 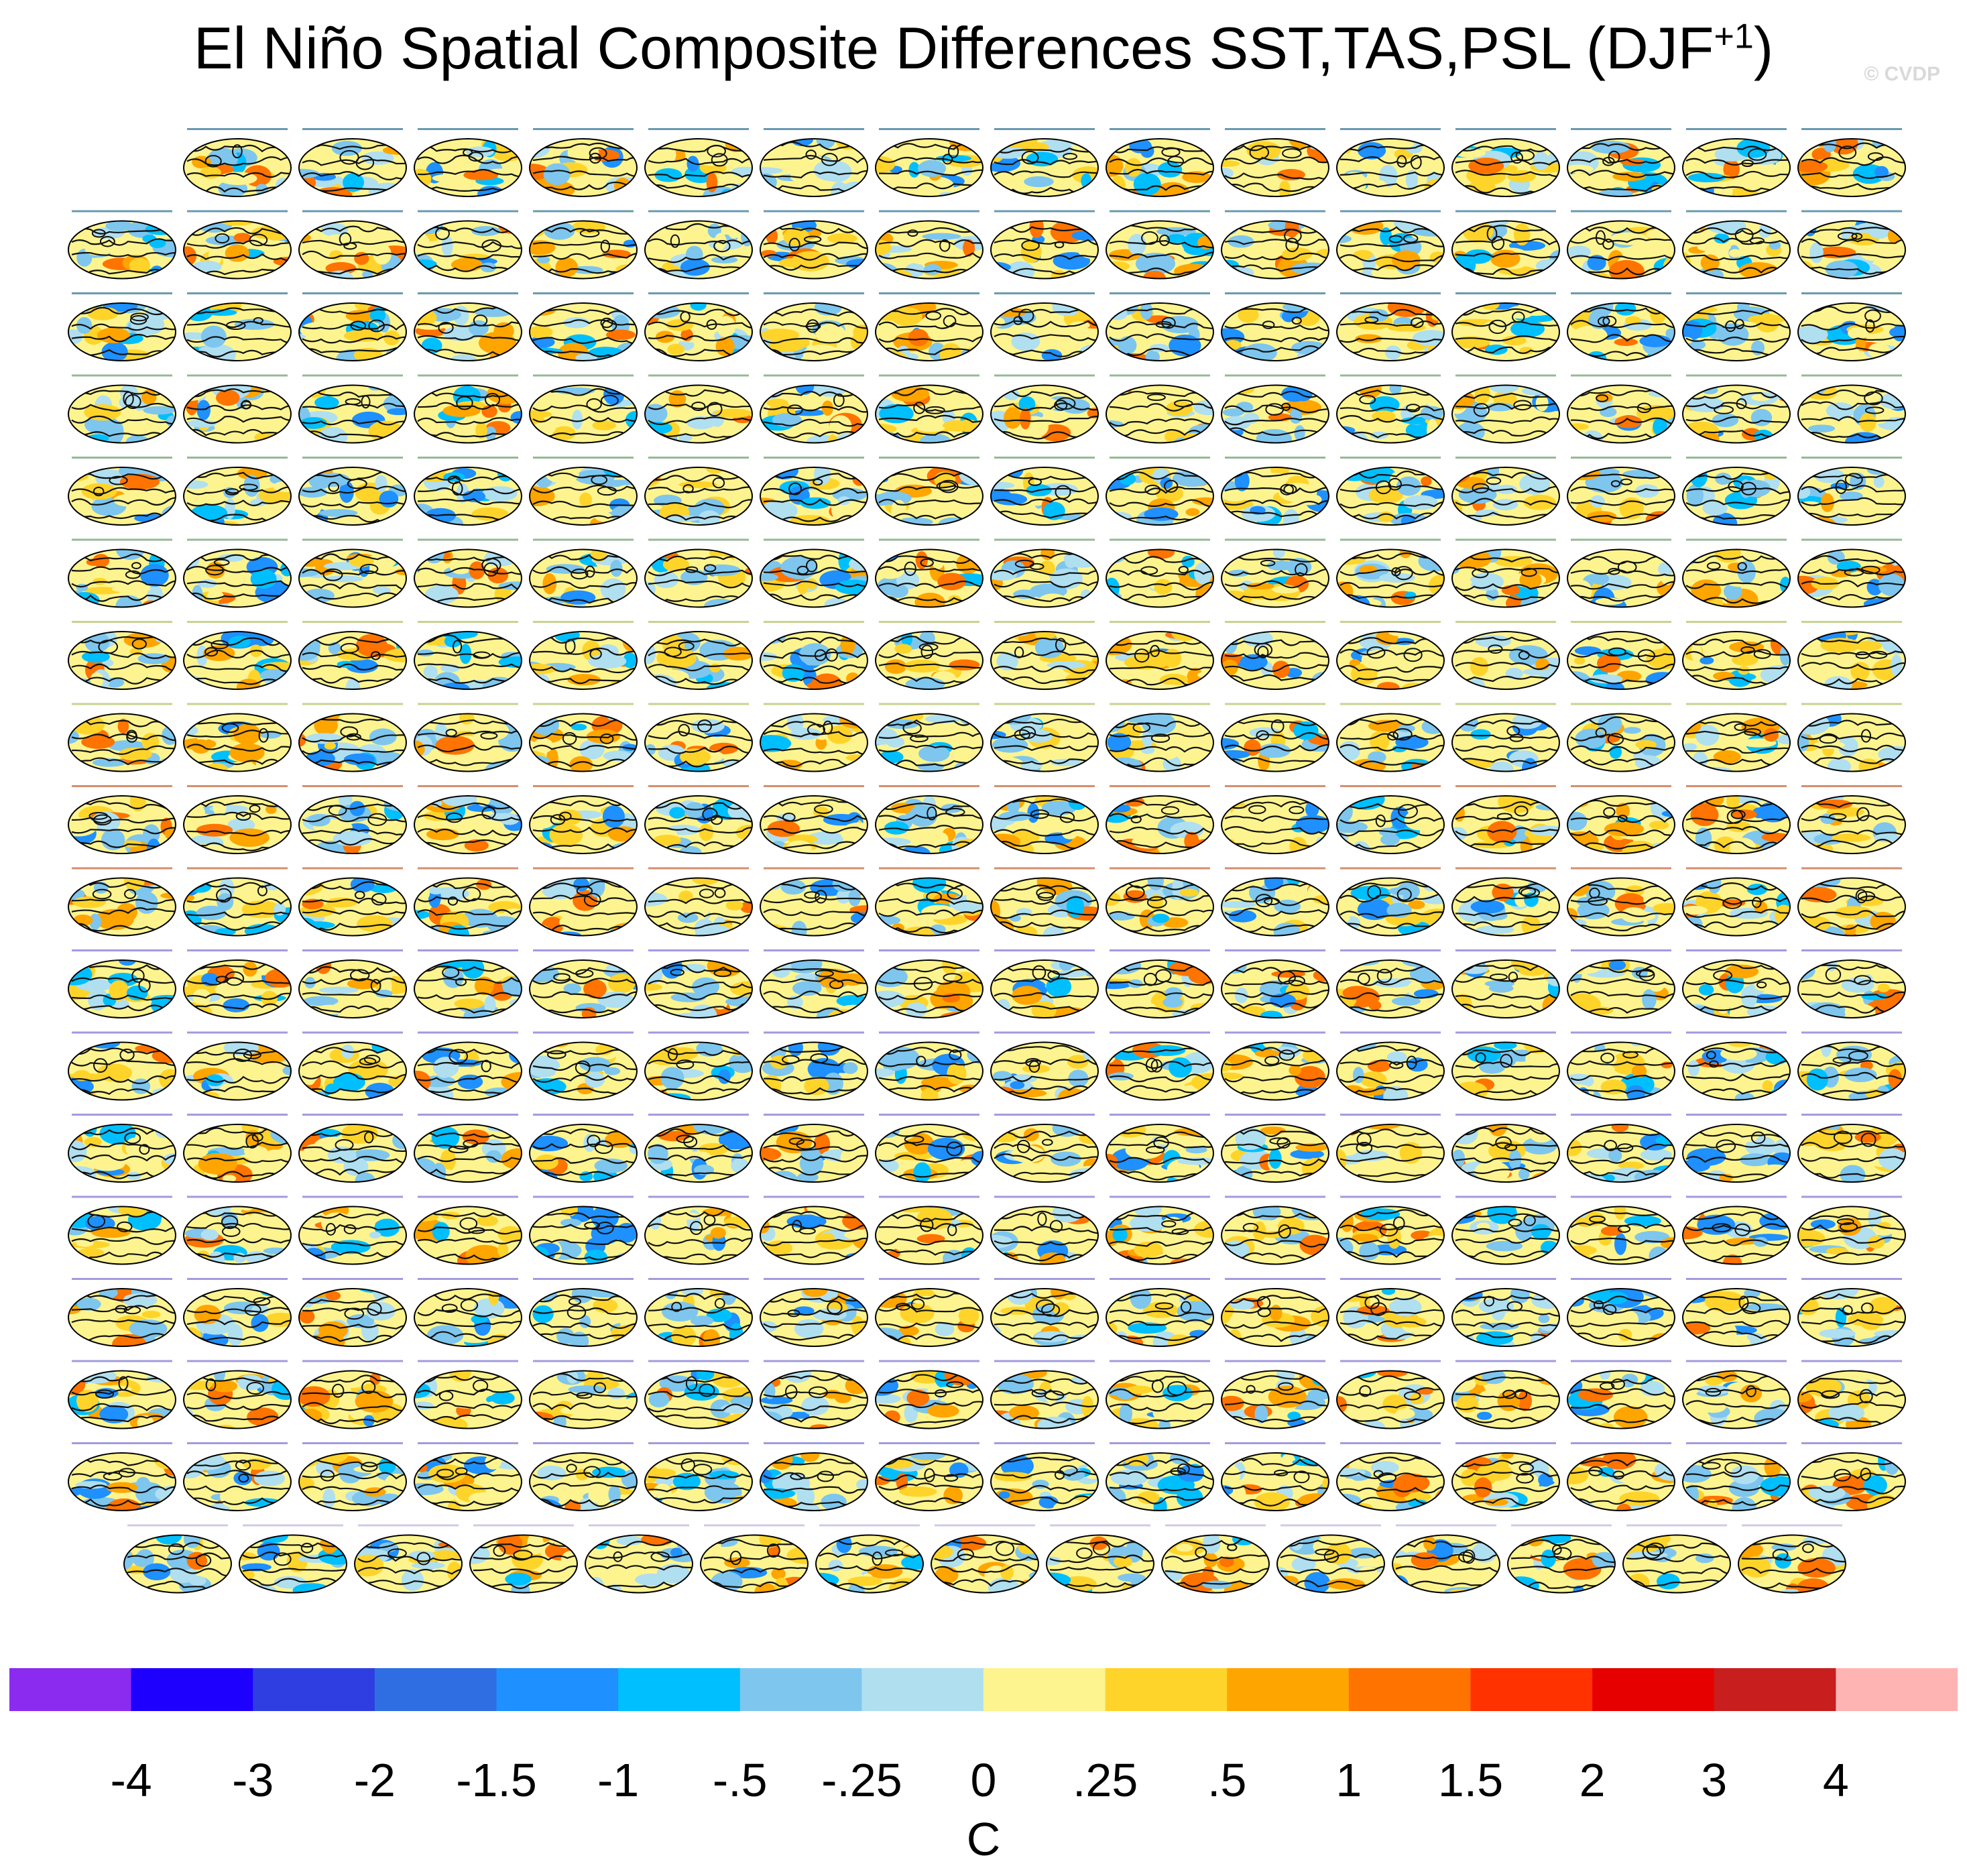 What do you see at coordinates (1592, 1780) in the screenshot?
I see `colorbar-tick-label: 2` at bounding box center [1592, 1780].